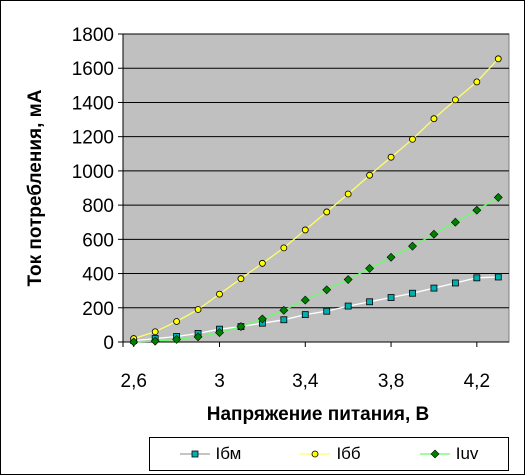 The height and width of the screenshot is (476, 525). I want to click on legend-item: Iuv, so click(449, 454).